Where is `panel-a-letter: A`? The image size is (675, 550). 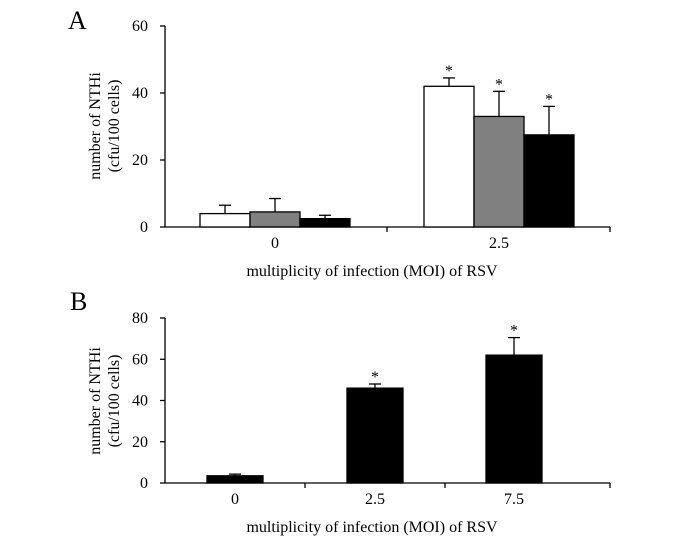
panel-a-letter: A is located at coordinates (77, 20).